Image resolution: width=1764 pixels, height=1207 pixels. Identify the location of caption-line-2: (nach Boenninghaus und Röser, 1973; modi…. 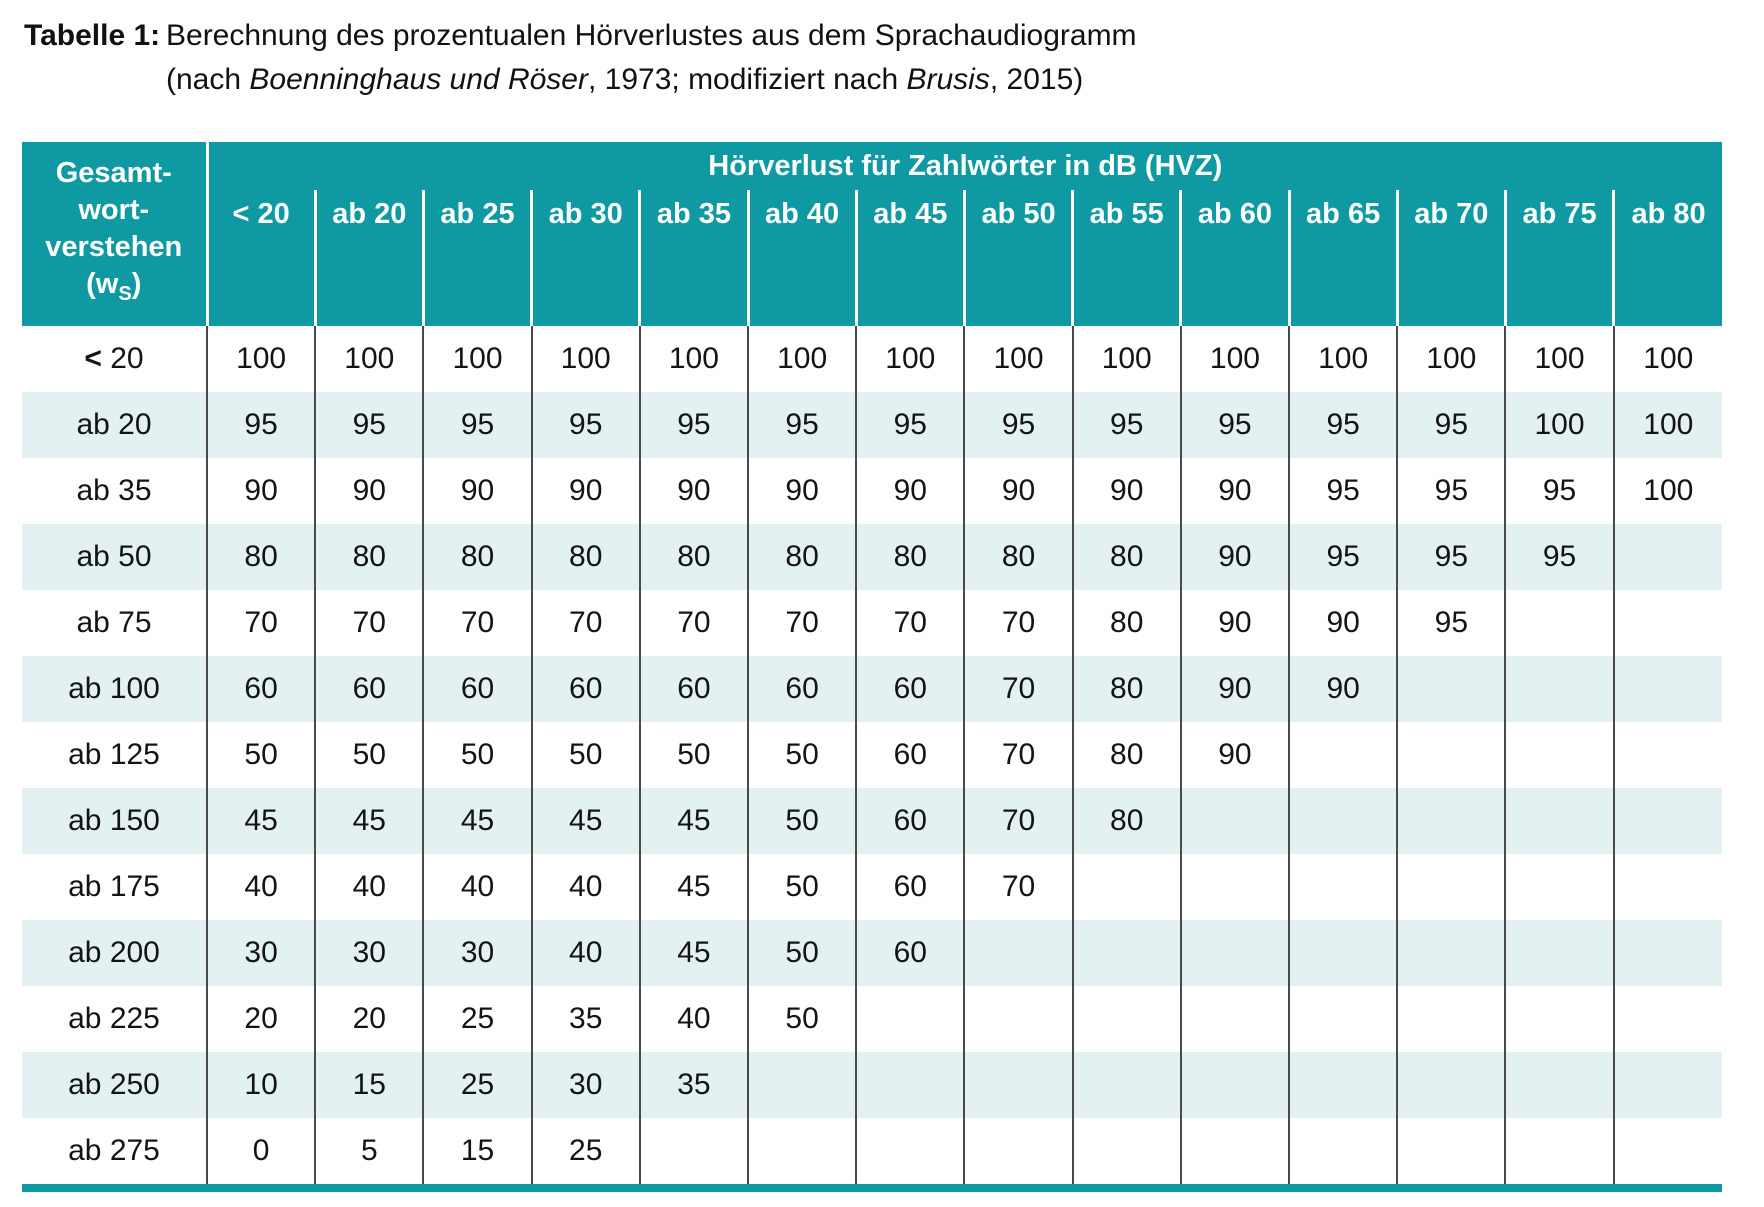
(651, 80).